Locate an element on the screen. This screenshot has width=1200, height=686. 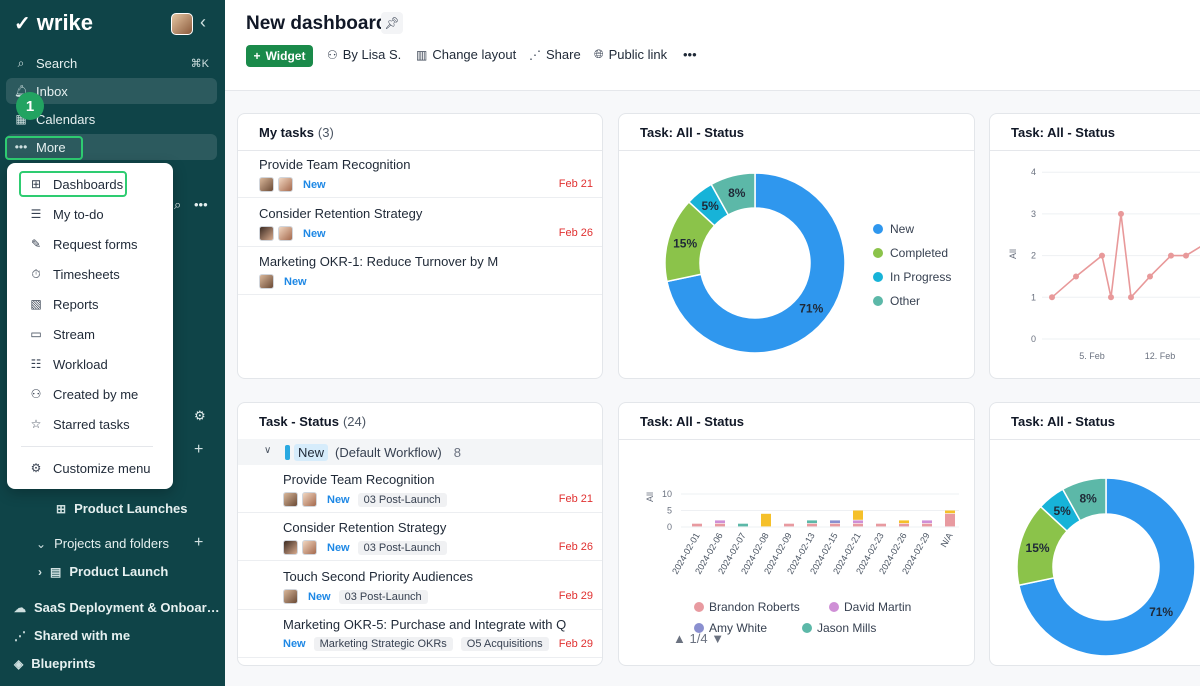
donut-label: 8% is located at coordinates (1088, 498).